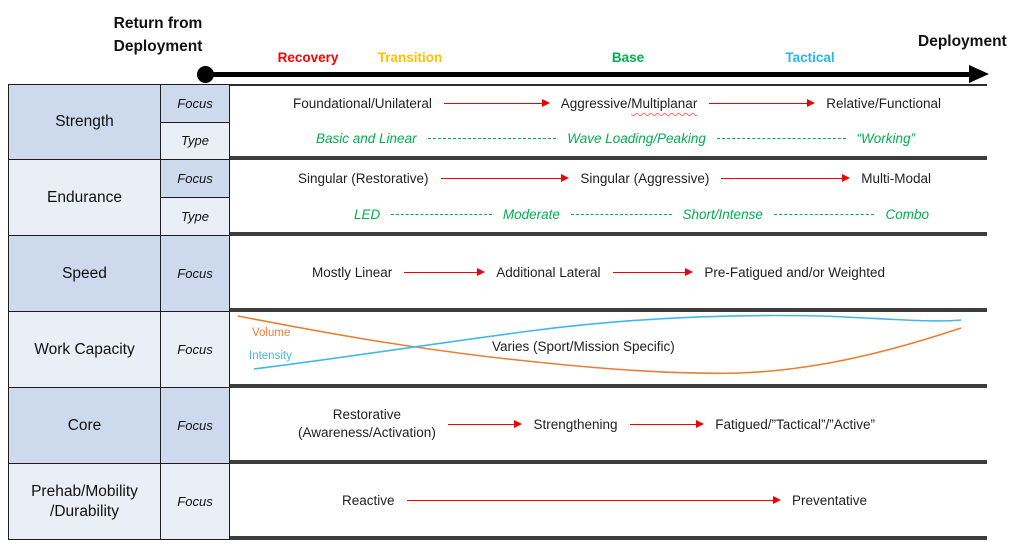  I want to click on phase-label-tactical: Tactical, so click(810, 57).